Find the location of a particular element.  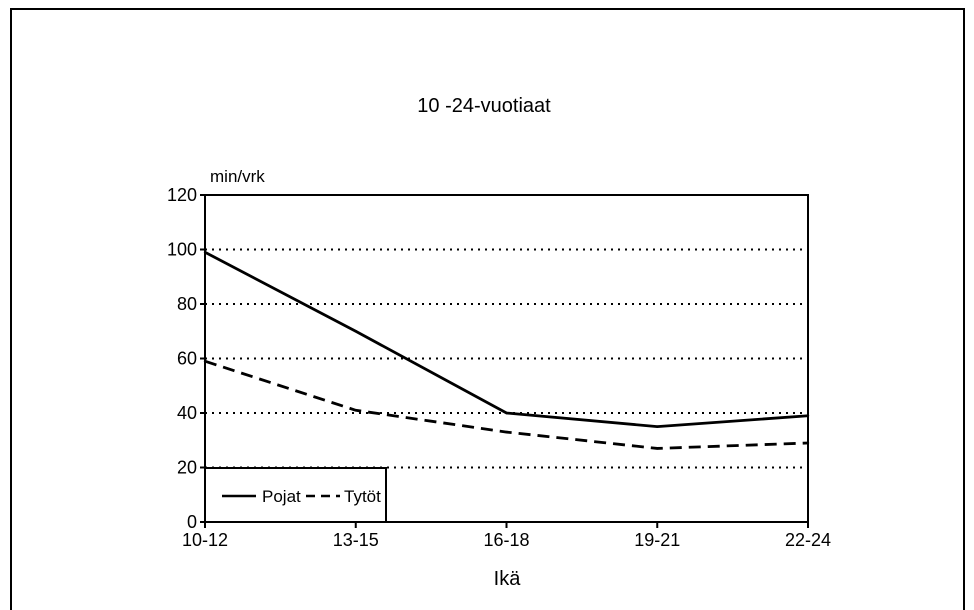

legend: Pojat Tytöt is located at coordinates (295, 495).